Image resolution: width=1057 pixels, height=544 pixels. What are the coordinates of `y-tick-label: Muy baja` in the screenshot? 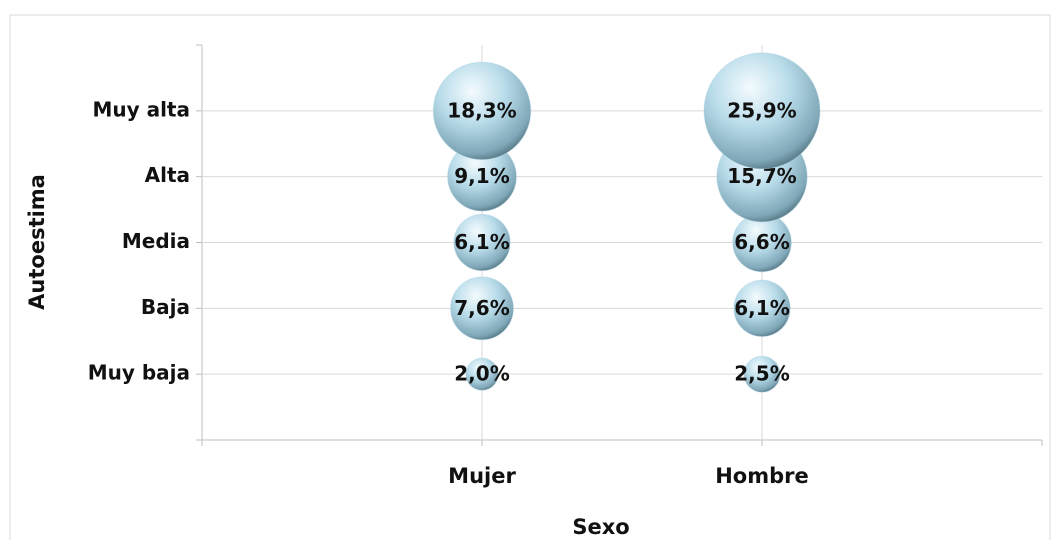 It's located at (139, 373).